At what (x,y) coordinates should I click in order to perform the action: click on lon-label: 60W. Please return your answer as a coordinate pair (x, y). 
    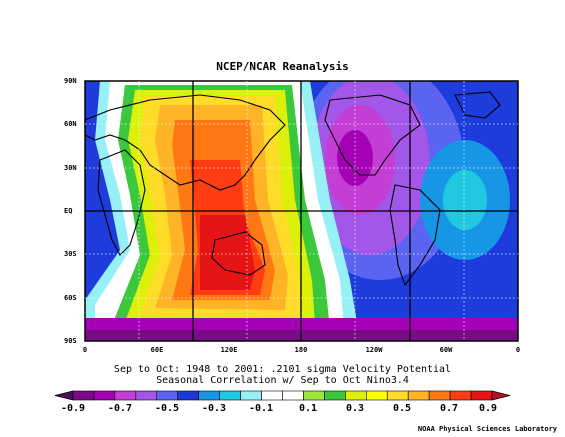
    Looking at the image, I should click on (446, 350).